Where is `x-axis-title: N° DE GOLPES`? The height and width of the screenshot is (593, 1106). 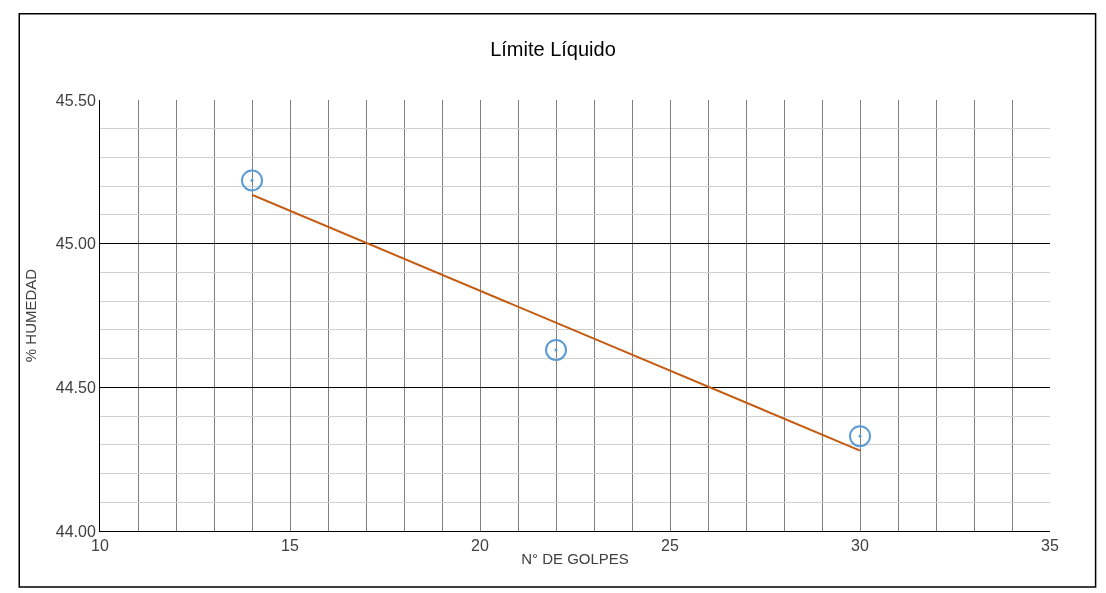
x-axis-title: N° DE GOLPES is located at coordinates (575, 559).